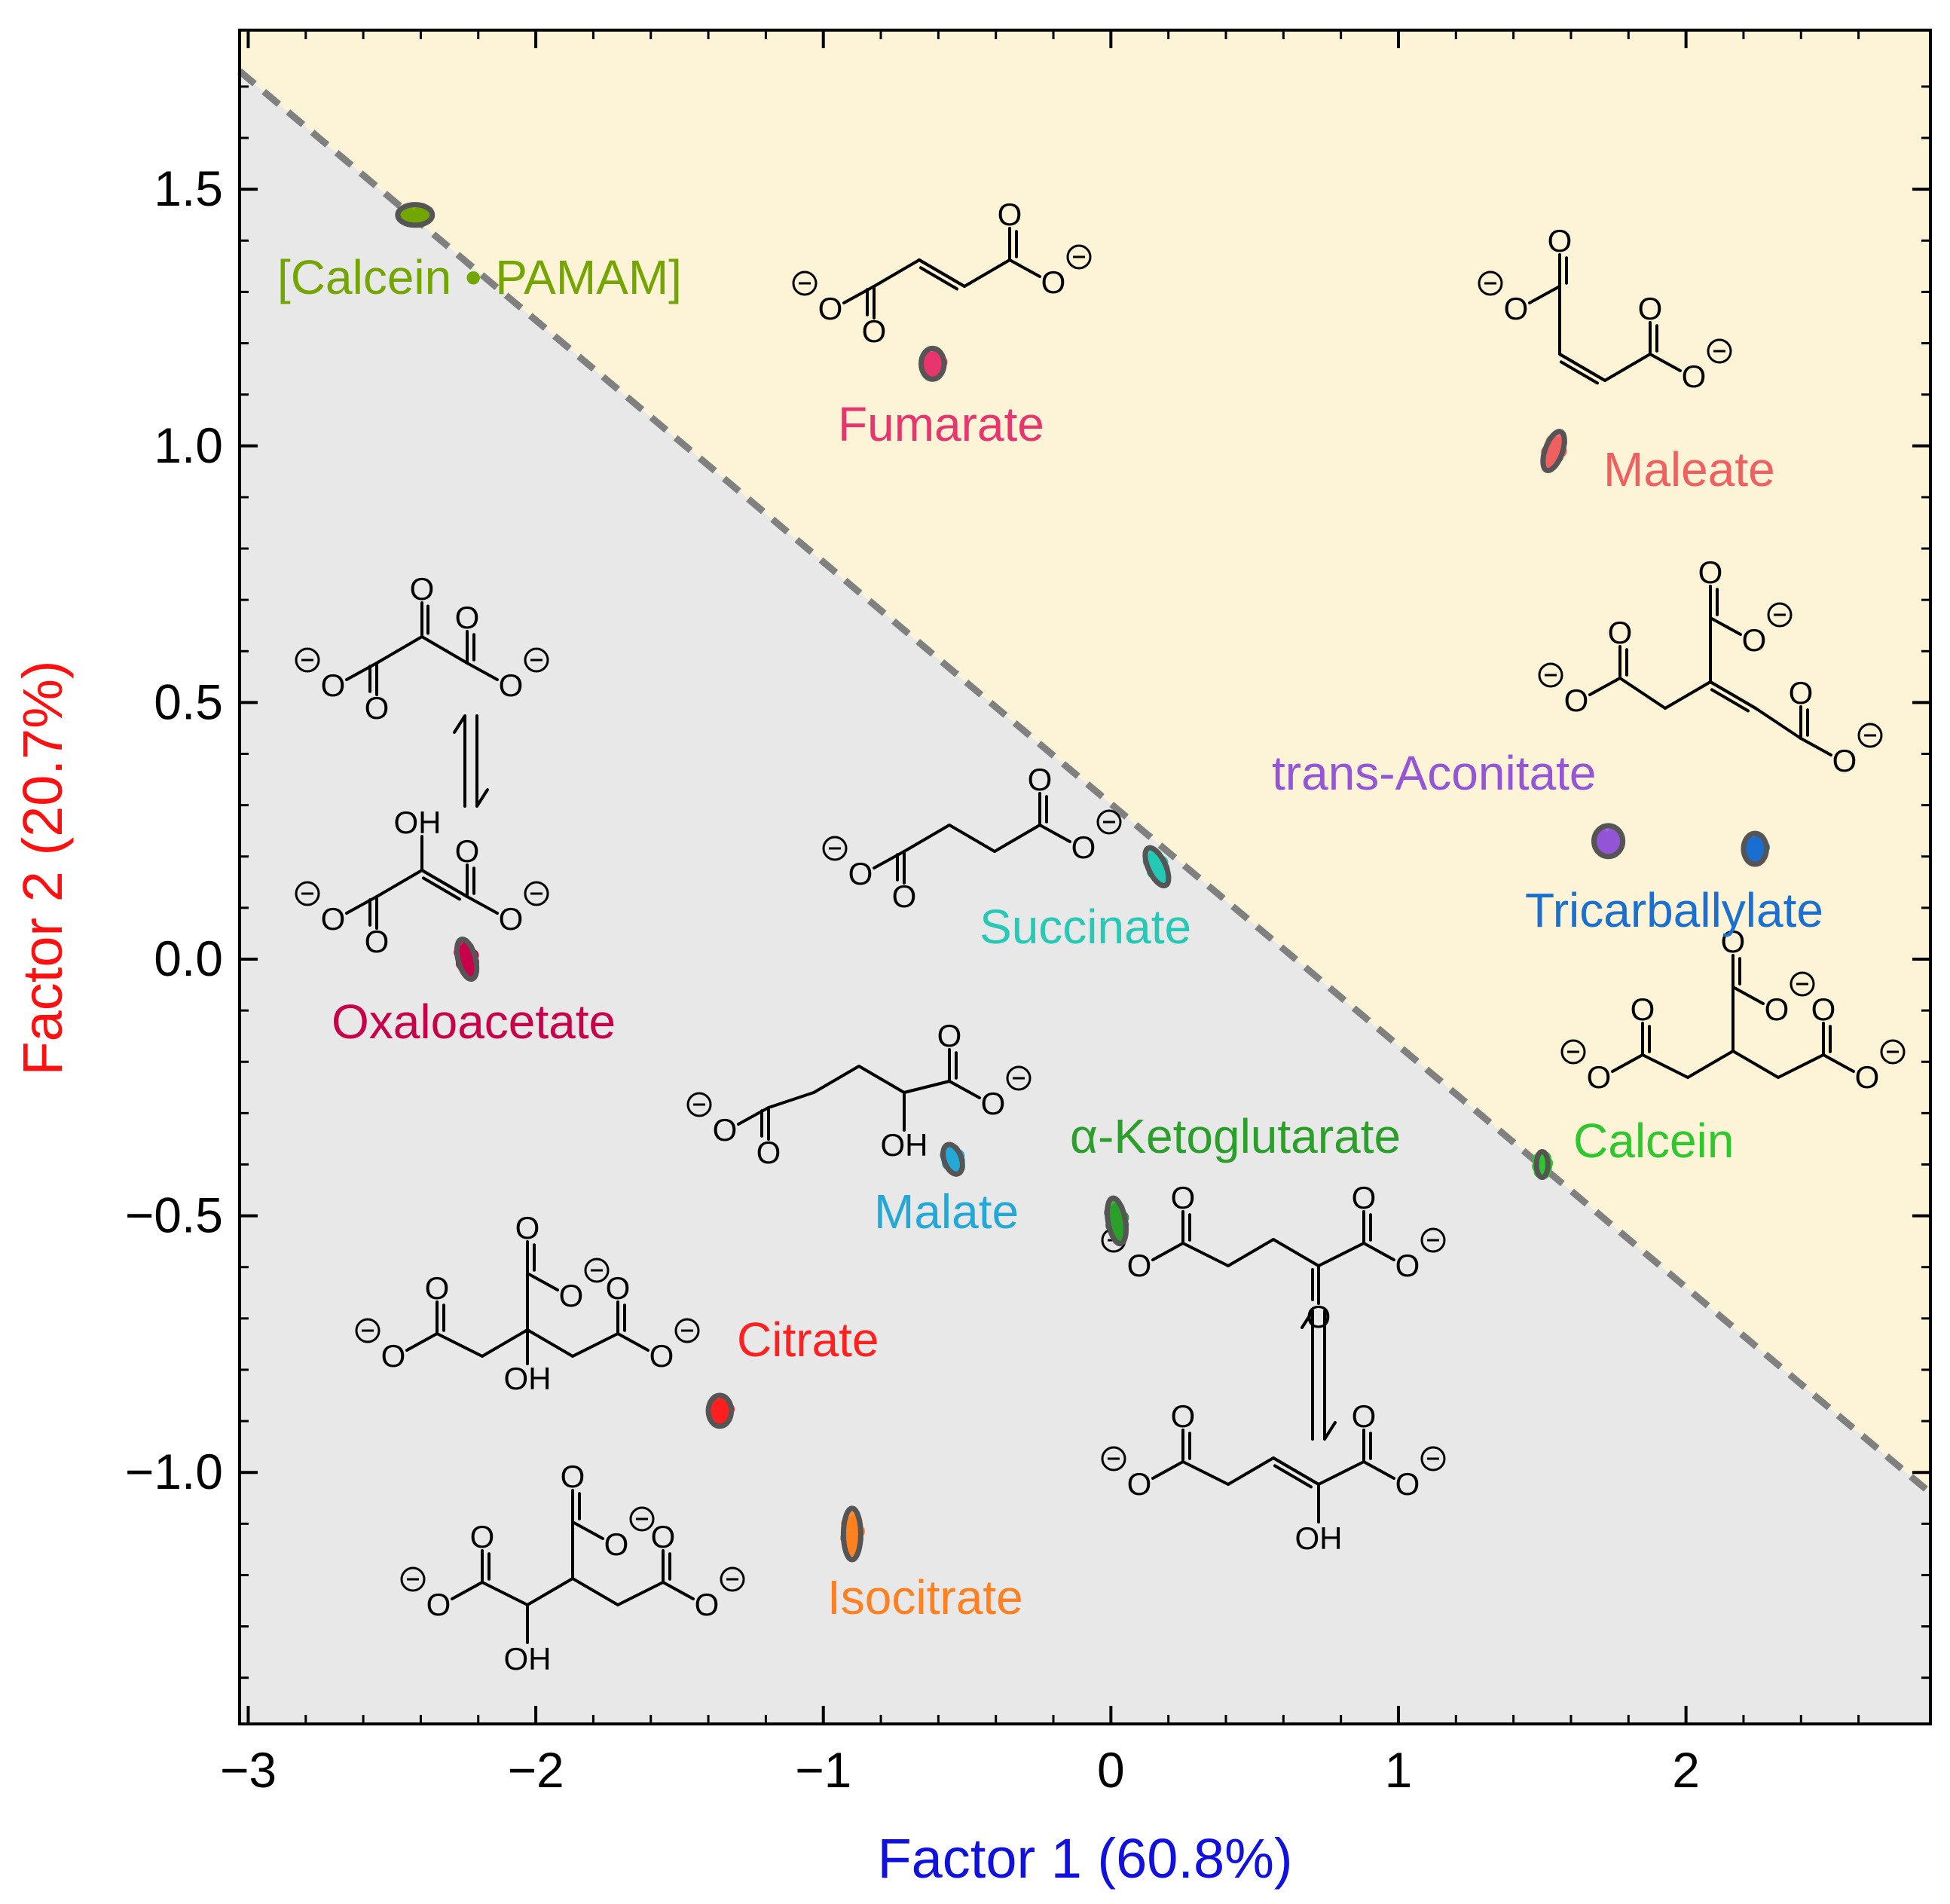 Image resolution: width=1950 pixels, height=1904 pixels. Describe the element at coordinates (1111, 1770) in the screenshot. I see `x-tick-label: 0` at that location.